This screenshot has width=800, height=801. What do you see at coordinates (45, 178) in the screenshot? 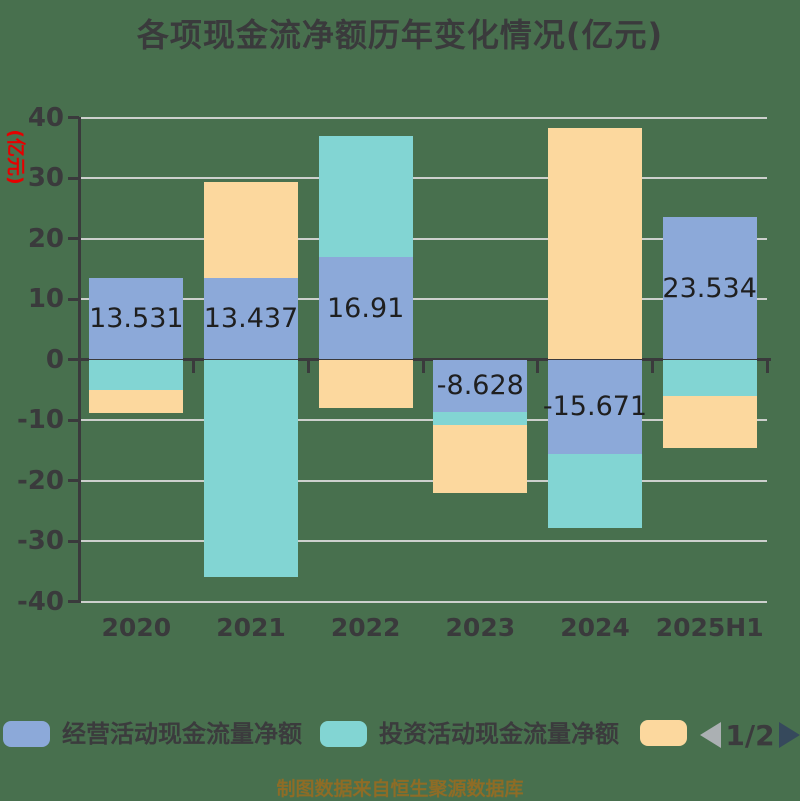
I see `y-axis-tick-label: 30` at bounding box center [45, 178].